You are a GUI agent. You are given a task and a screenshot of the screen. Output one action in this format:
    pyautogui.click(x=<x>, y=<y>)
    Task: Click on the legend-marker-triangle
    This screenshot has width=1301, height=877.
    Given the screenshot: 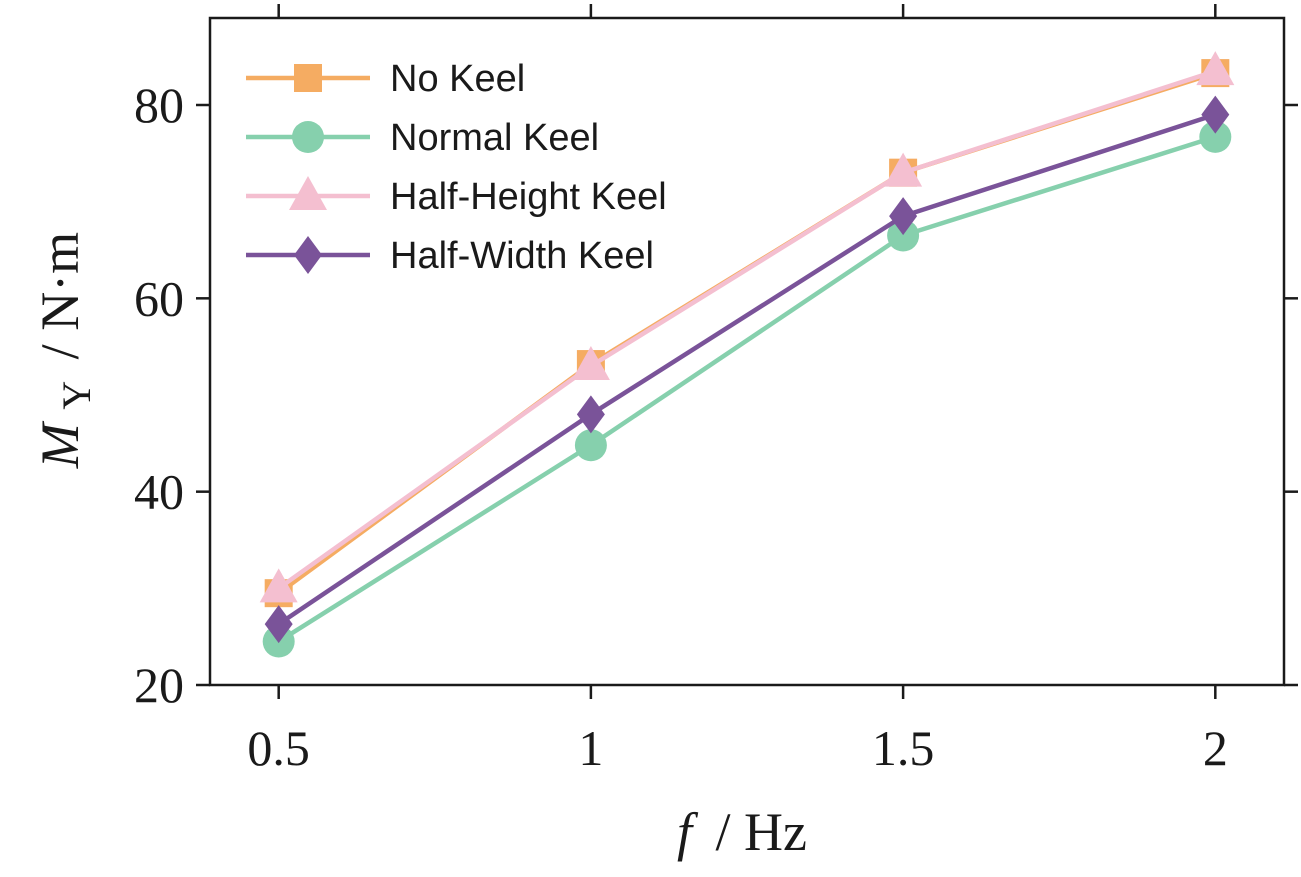 What is the action you would take?
    pyautogui.click(x=308, y=193)
    